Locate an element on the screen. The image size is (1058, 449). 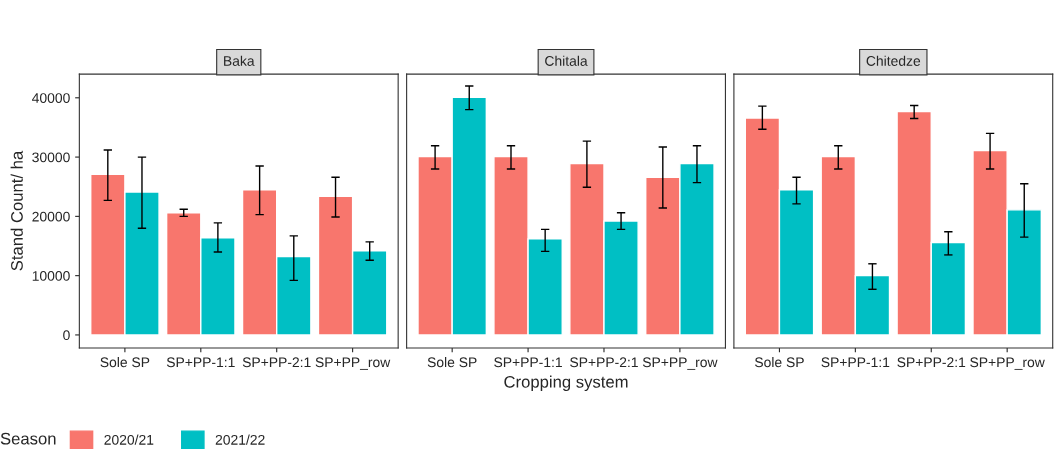
y-axis-title: Stand Count/ ha is located at coordinates (16, 210).